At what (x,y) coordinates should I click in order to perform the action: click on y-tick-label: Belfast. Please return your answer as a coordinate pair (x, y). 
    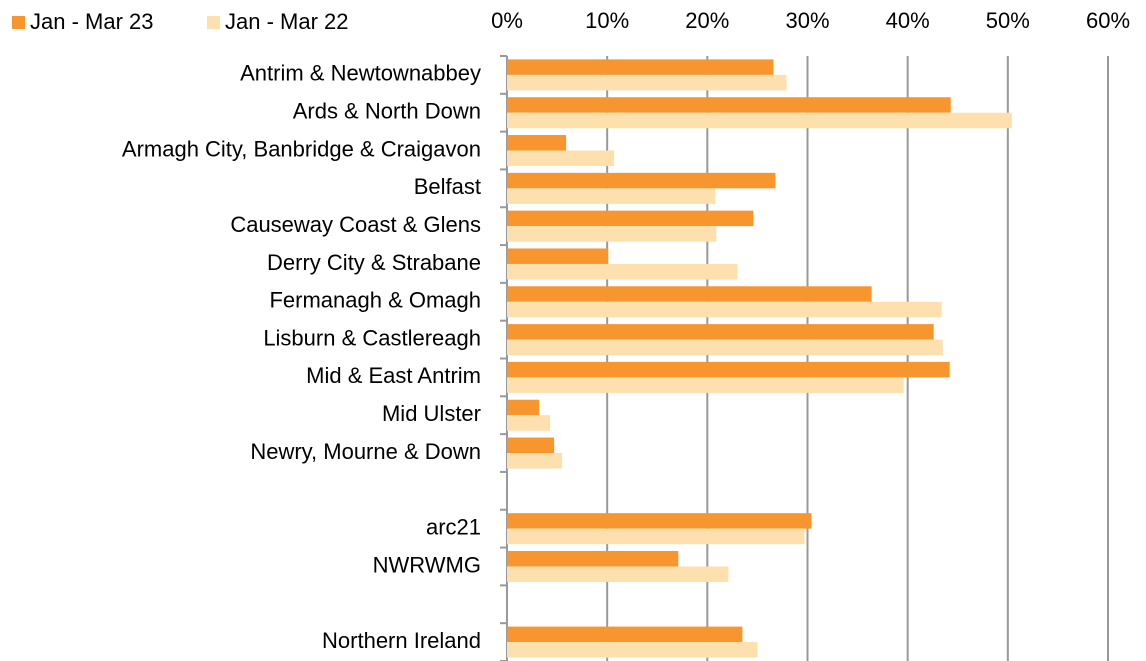
    Looking at the image, I should click on (447, 186).